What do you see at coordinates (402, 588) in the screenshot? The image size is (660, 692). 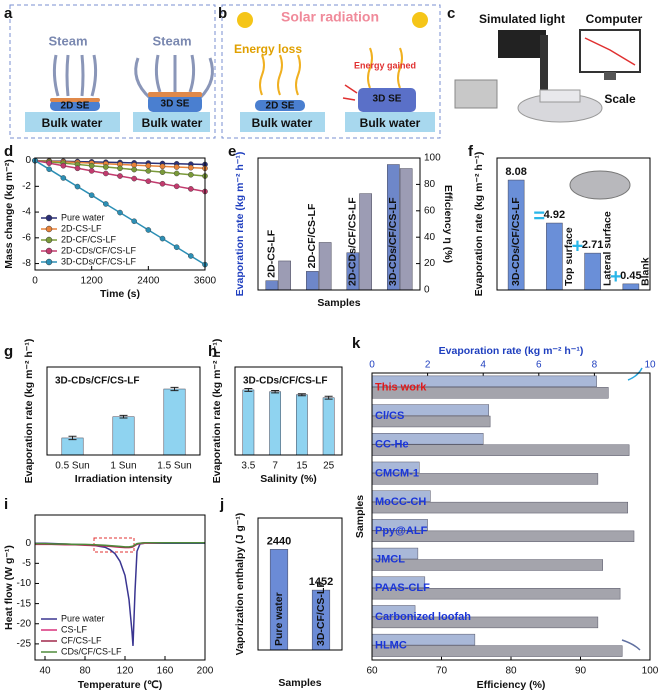 I see `category-label: PAAS-CLF` at bounding box center [402, 588].